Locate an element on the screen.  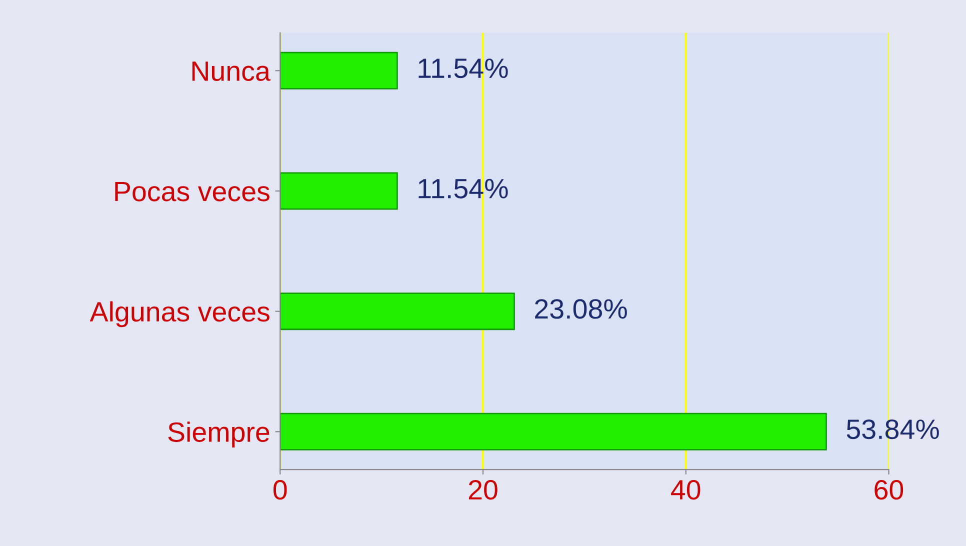
y-tick-label: Algunas veces is located at coordinates (180, 314).